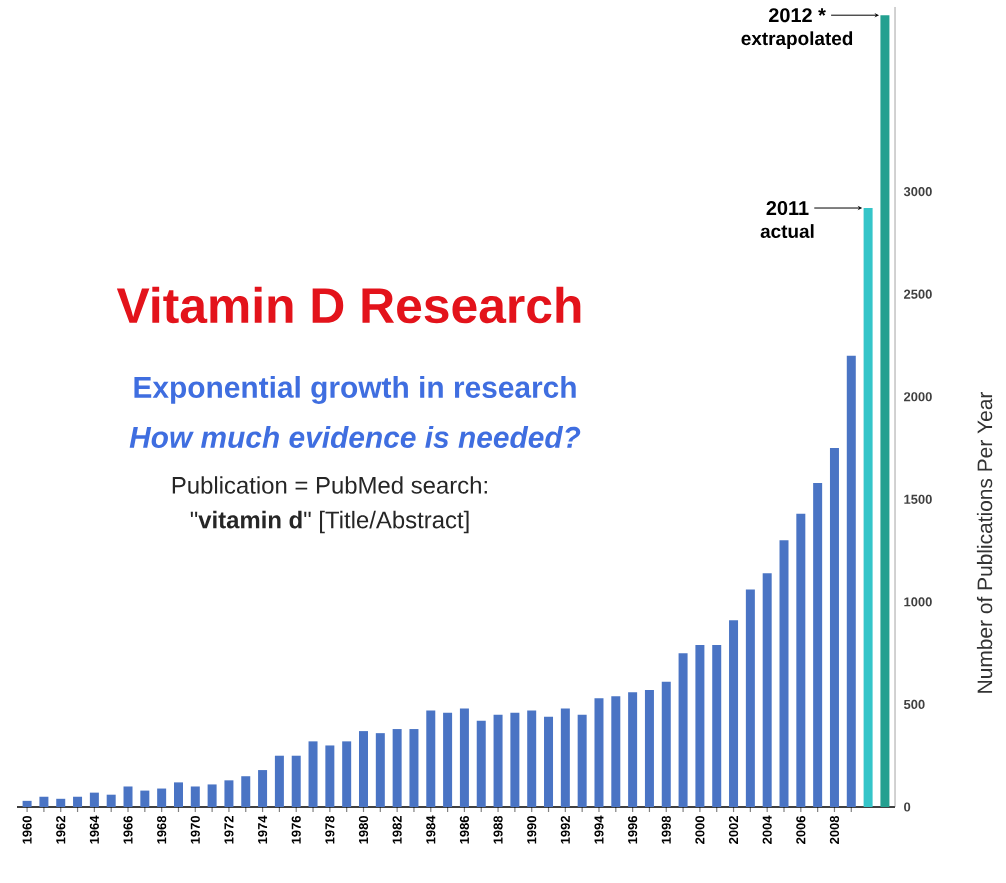  I want to click on x-tick-label: 2002, so click(733, 830).